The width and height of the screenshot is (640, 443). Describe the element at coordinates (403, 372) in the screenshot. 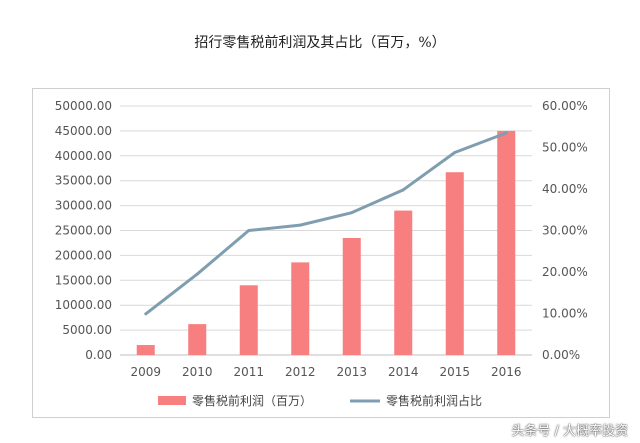

I see `x-axis-tick-label: 2014` at that location.